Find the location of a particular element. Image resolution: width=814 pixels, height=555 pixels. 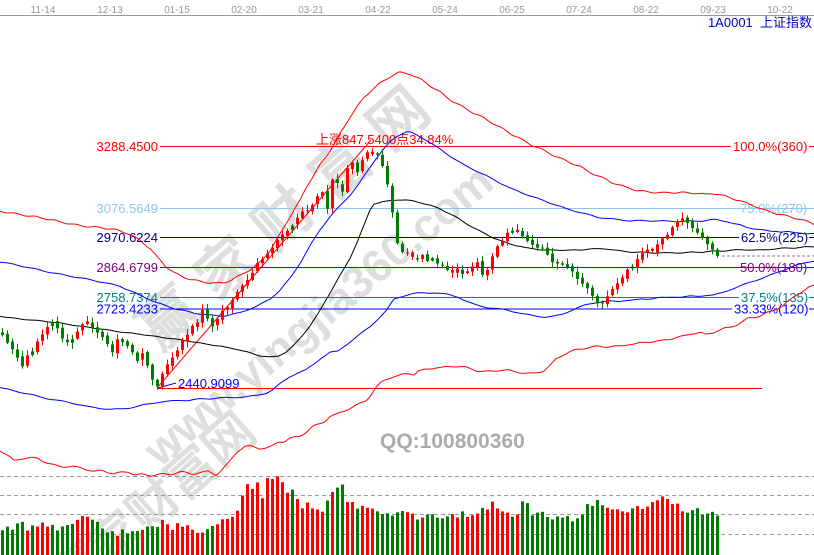

svg-text: 1A0001 上证指数 is located at coordinates (760, 22).